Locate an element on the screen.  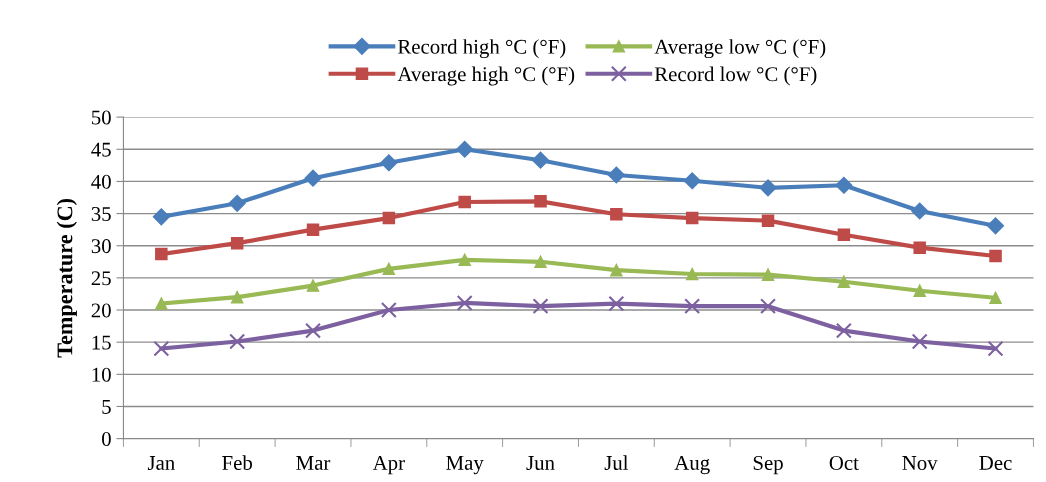
x-tick-label: May is located at coordinates (465, 465).